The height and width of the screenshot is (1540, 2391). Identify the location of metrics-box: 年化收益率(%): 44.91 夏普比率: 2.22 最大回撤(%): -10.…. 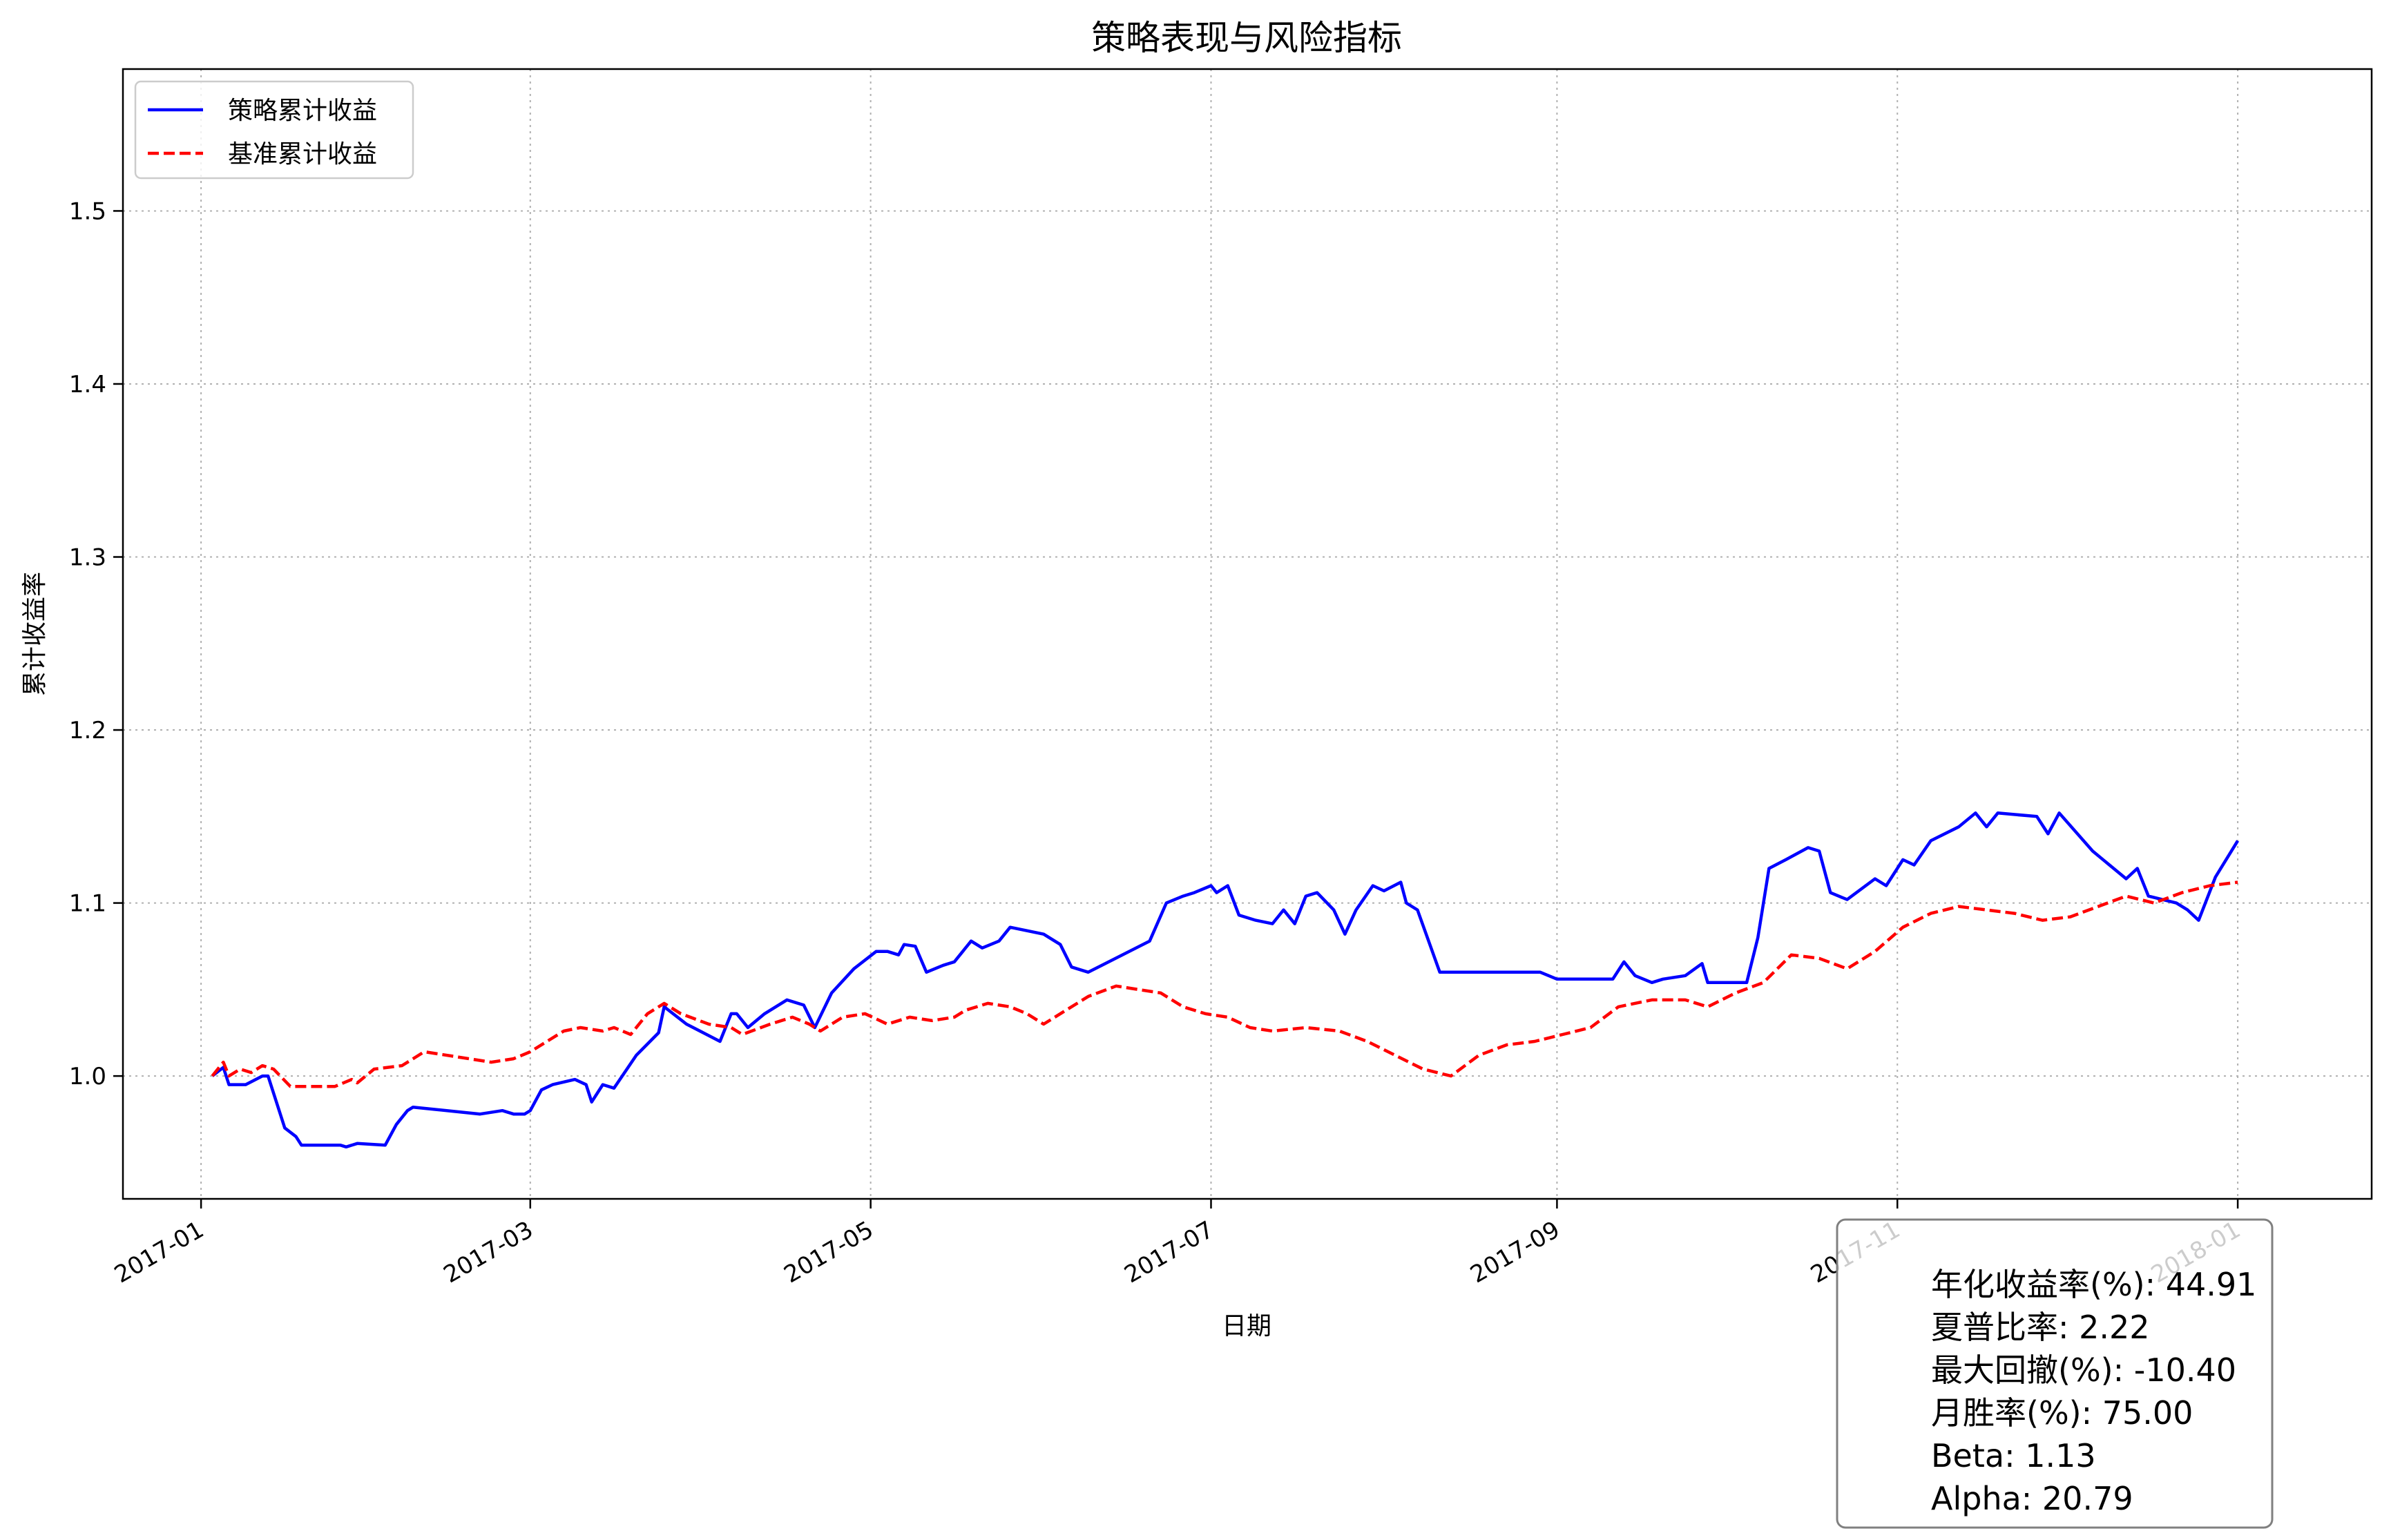
(2055, 1373).